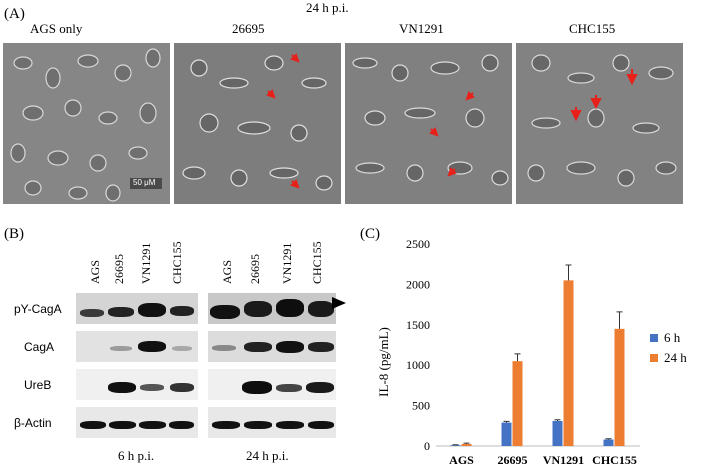  I want to click on y-tick-label: 1000, so click(418, 365).